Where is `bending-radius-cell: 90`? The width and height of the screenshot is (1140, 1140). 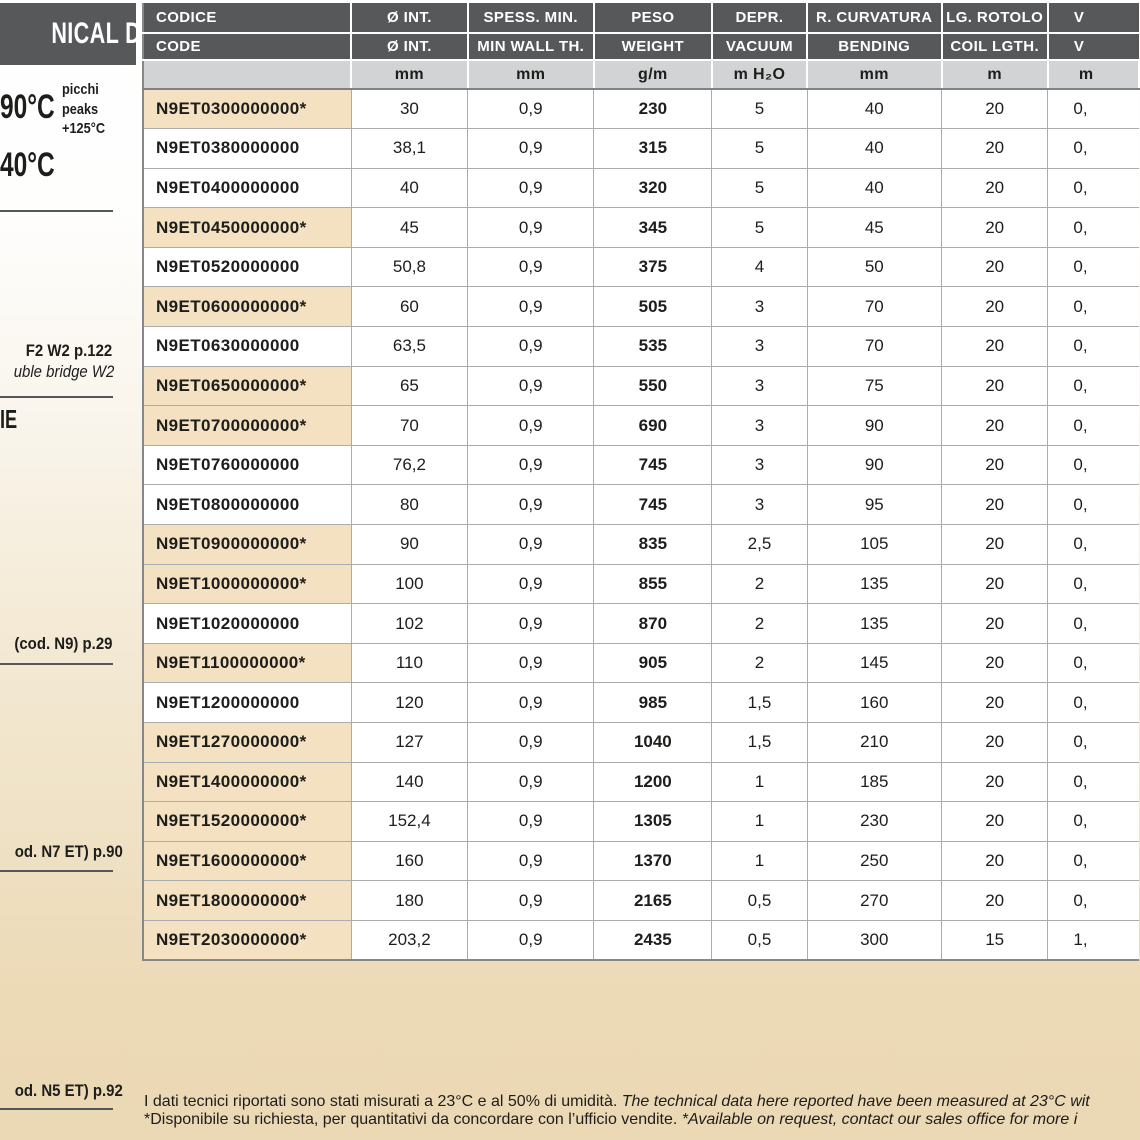 bending-radius-cell: 90 is located at coordinates (875, 465).